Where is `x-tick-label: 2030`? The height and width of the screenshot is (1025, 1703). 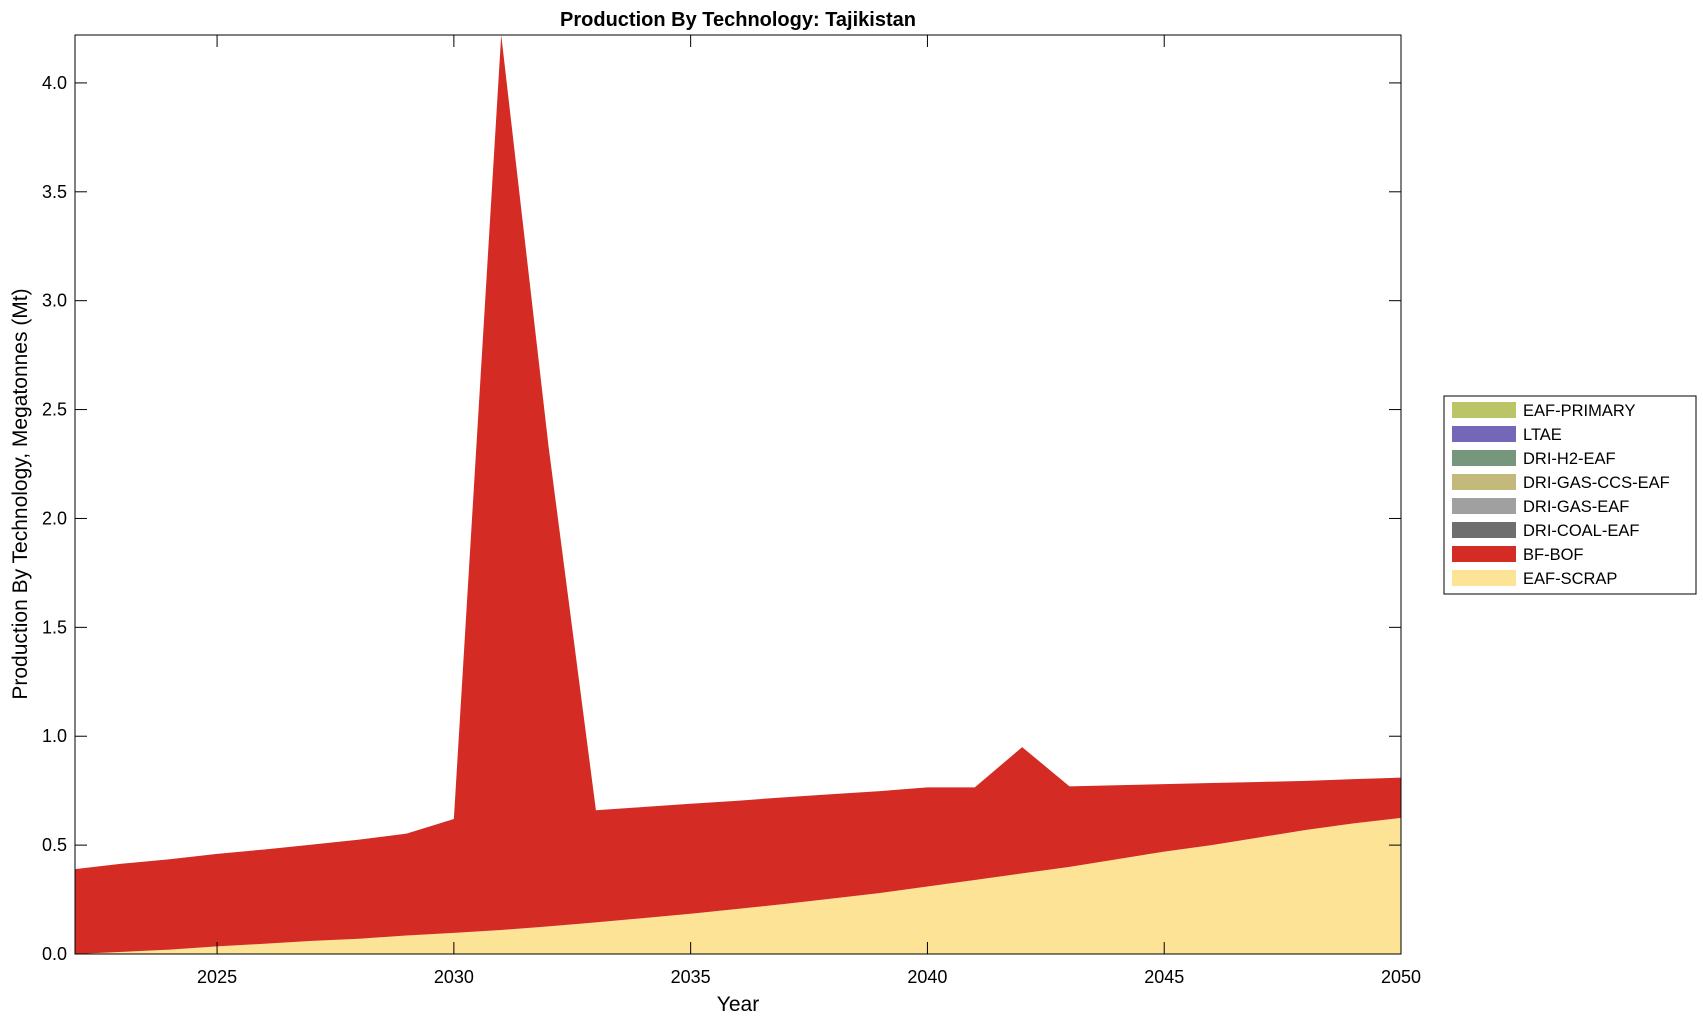
x-tick-label: 2030 is located at coordinates (454, 977).